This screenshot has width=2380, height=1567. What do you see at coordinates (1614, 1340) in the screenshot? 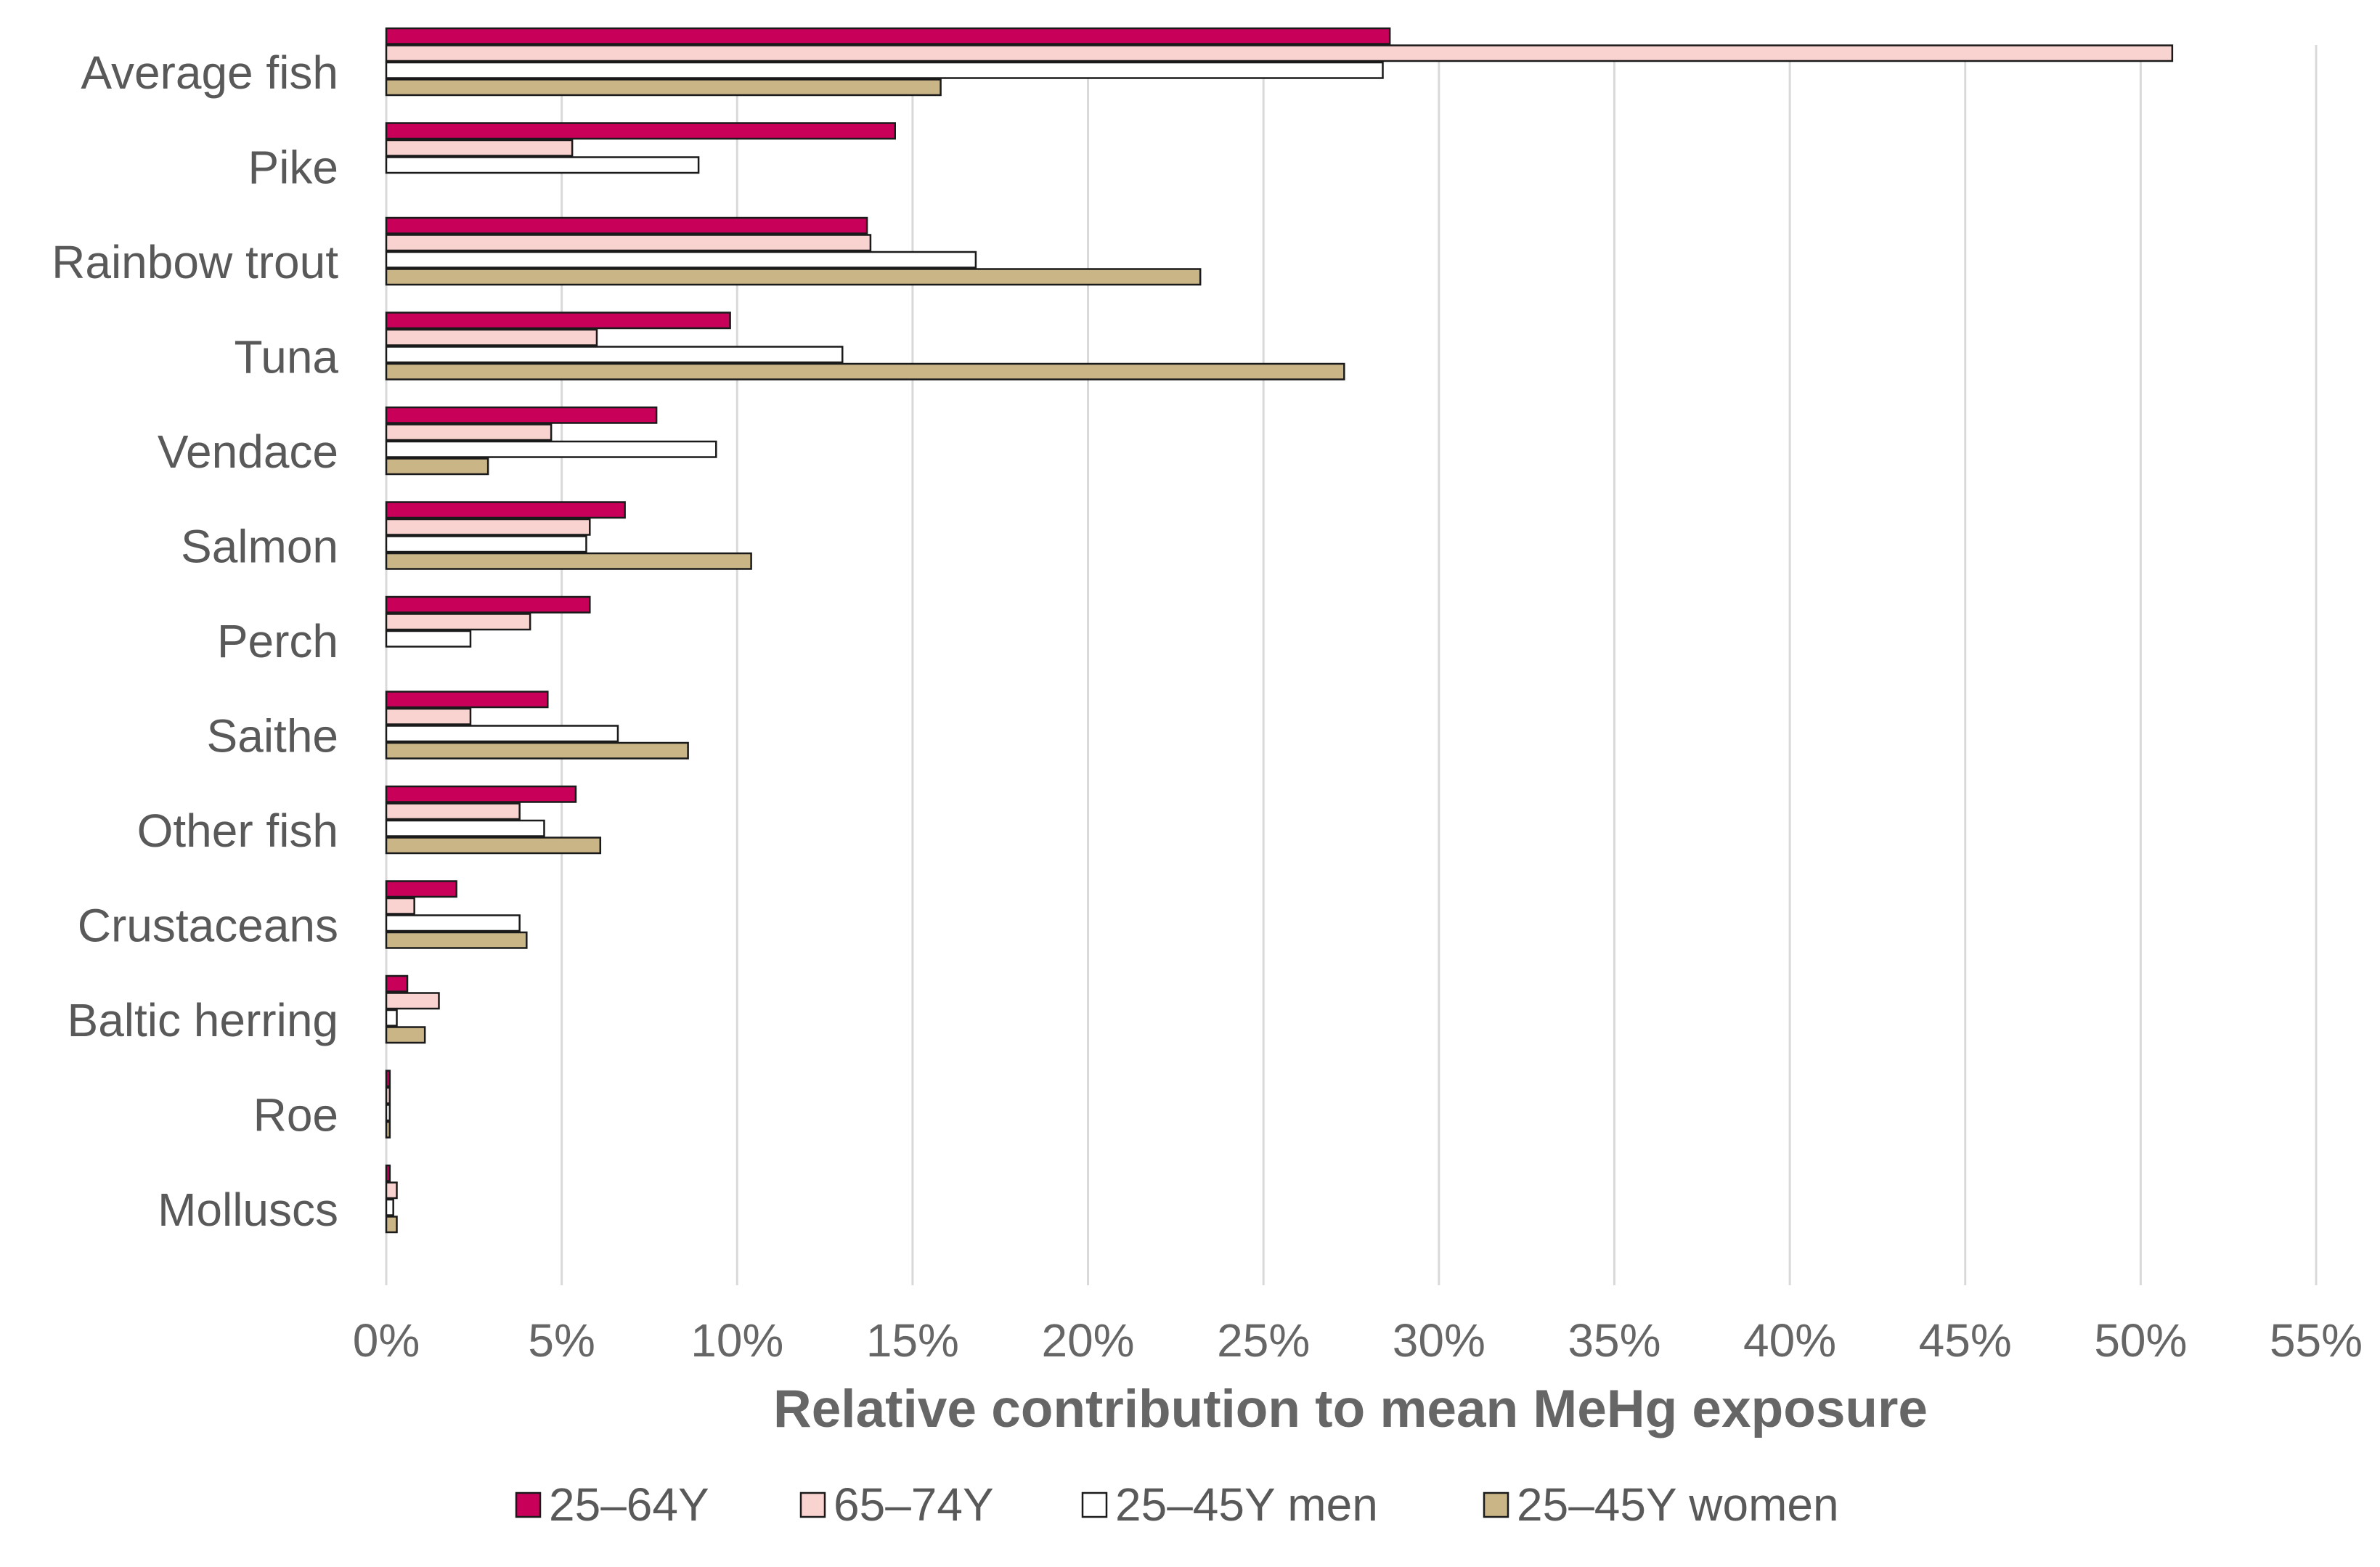
I see `x-tick-label-35: 35%` at bounding box center [1614, 1340].